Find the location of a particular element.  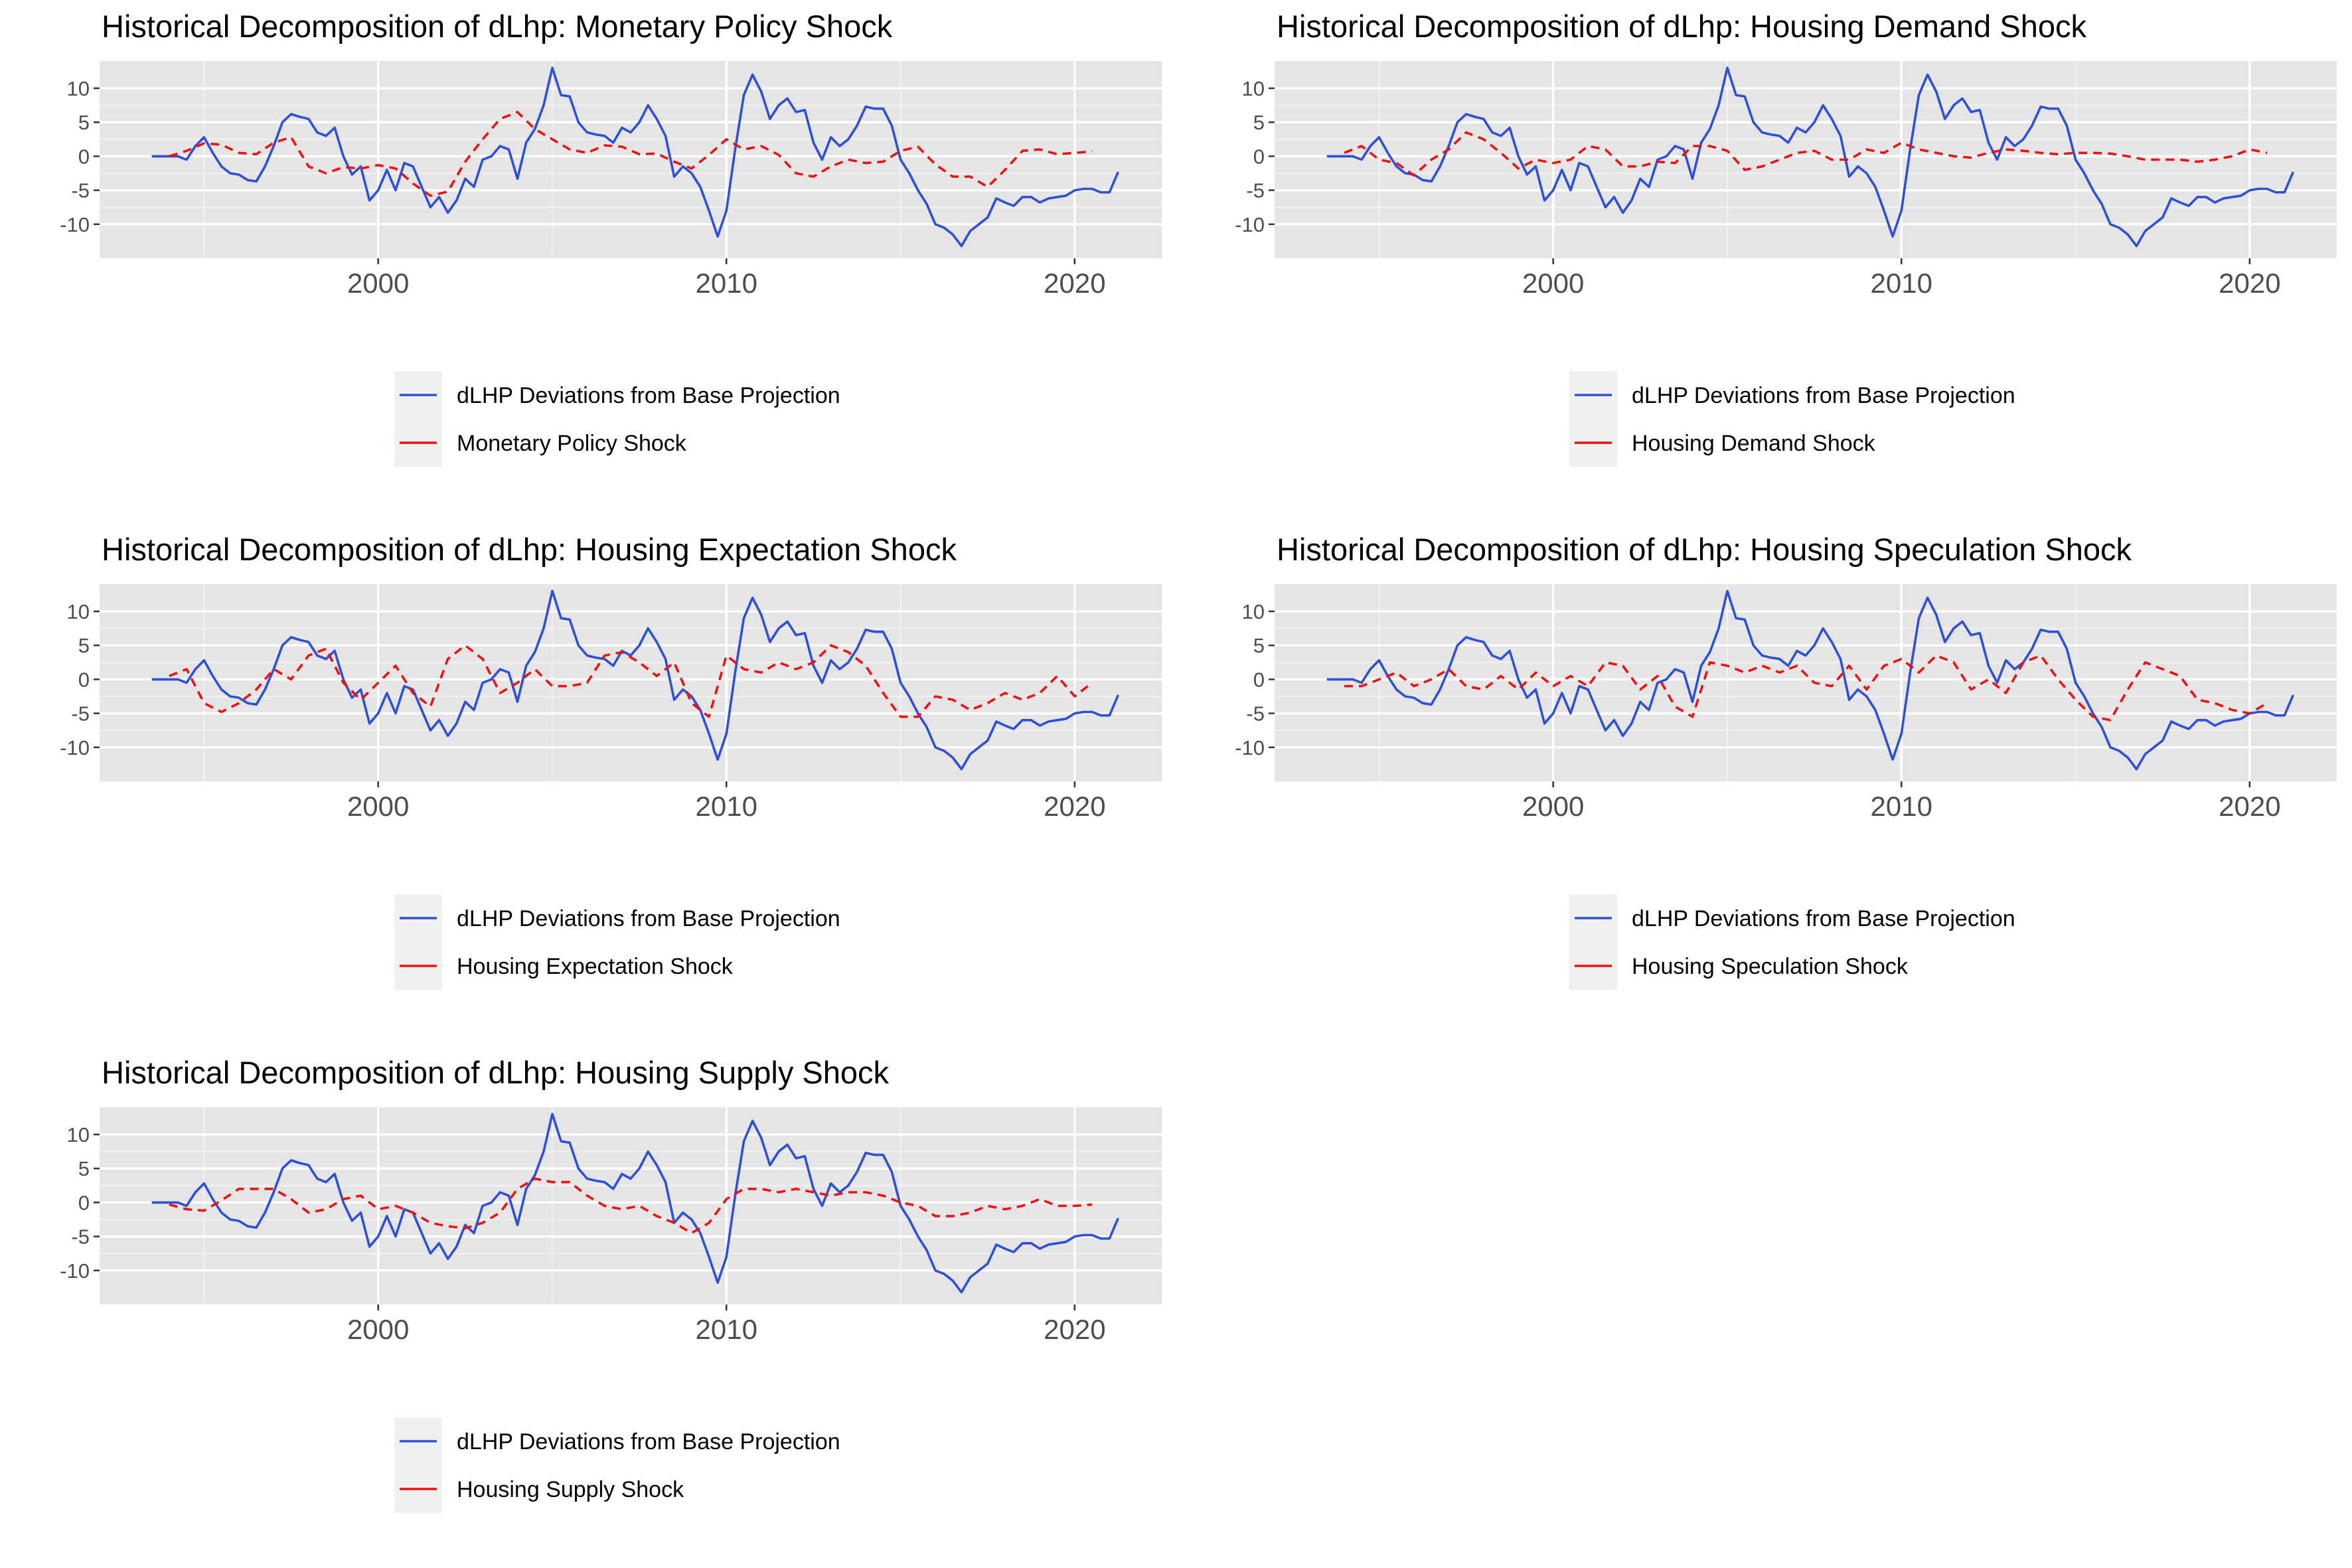

legend-label: Housing Supply Shock is located at coordinates (570, 1490).